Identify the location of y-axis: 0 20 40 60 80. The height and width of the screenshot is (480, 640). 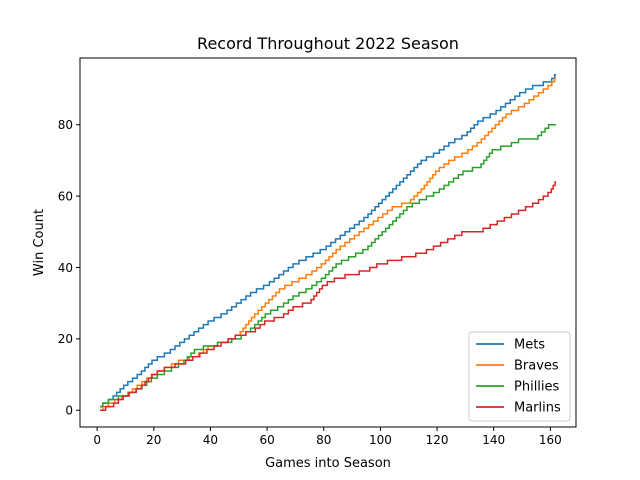
(69, 268).